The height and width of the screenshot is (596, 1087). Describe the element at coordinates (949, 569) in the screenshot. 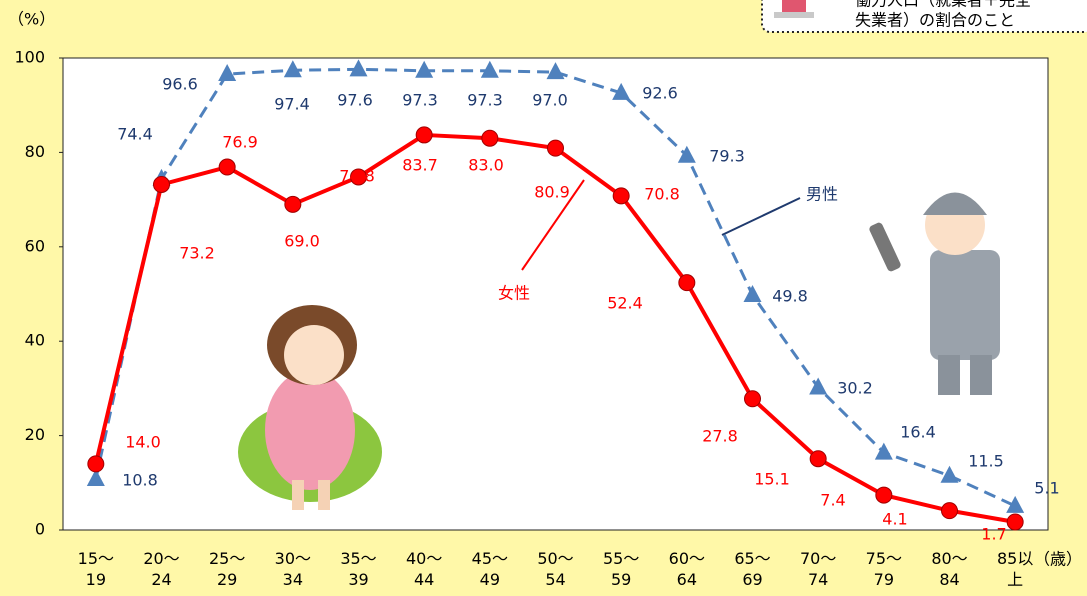

I see `x-tick-label: 80〜84` at that location.